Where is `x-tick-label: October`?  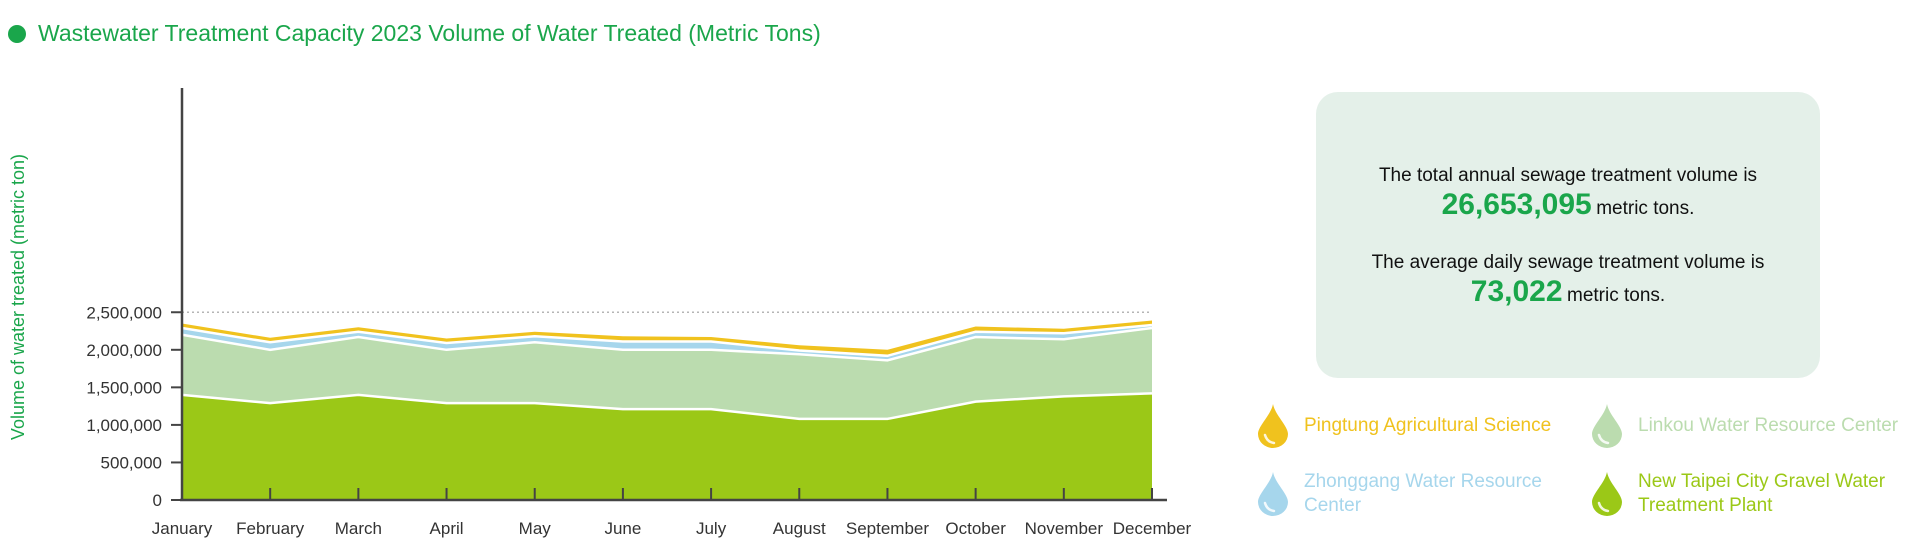 x-tick-label: October is located at coordinates (975, 528).